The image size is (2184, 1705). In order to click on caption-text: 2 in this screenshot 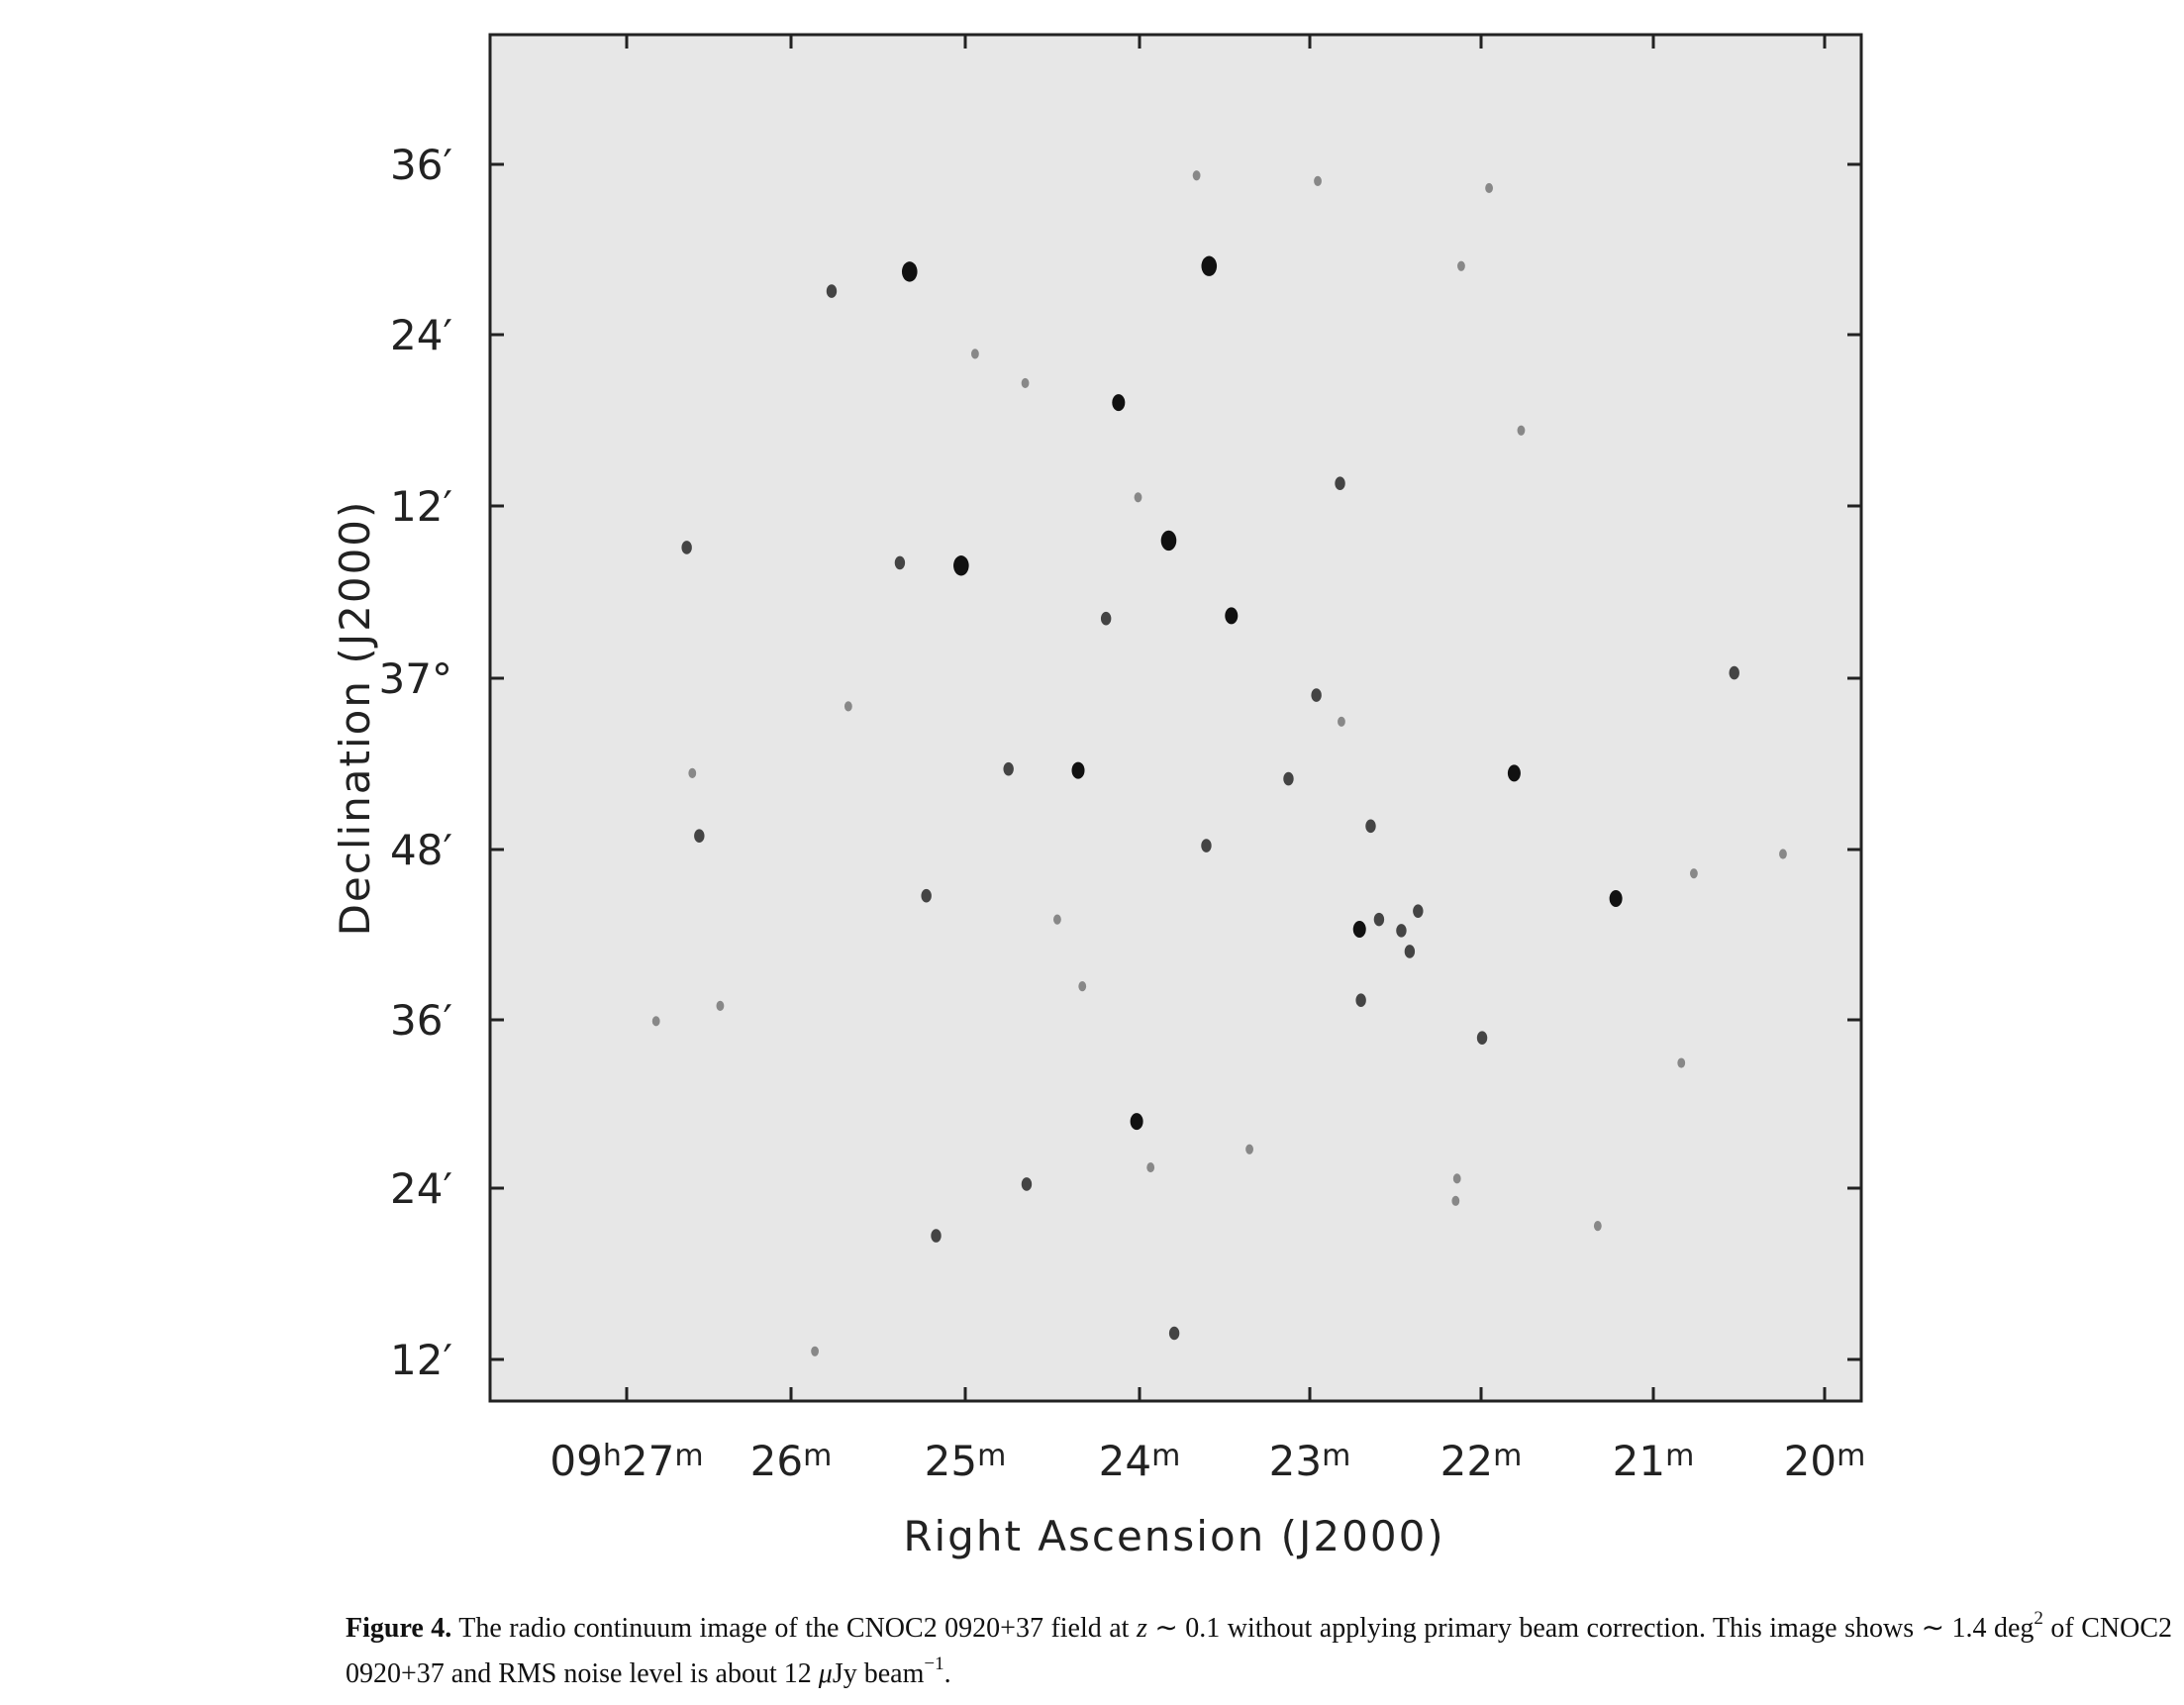, I will do `click(2038, 1618)`.